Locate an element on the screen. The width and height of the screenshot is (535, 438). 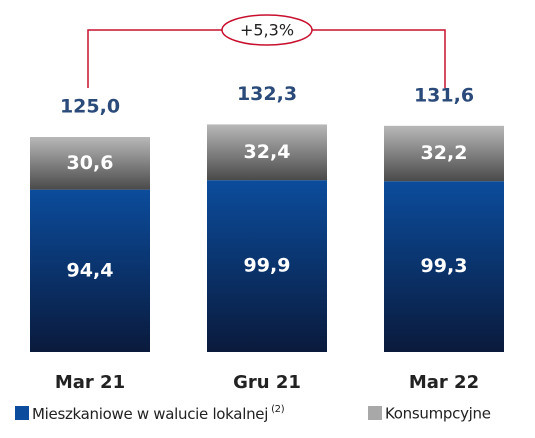
value-label: 30,6 is located at coordinates (90, 163).